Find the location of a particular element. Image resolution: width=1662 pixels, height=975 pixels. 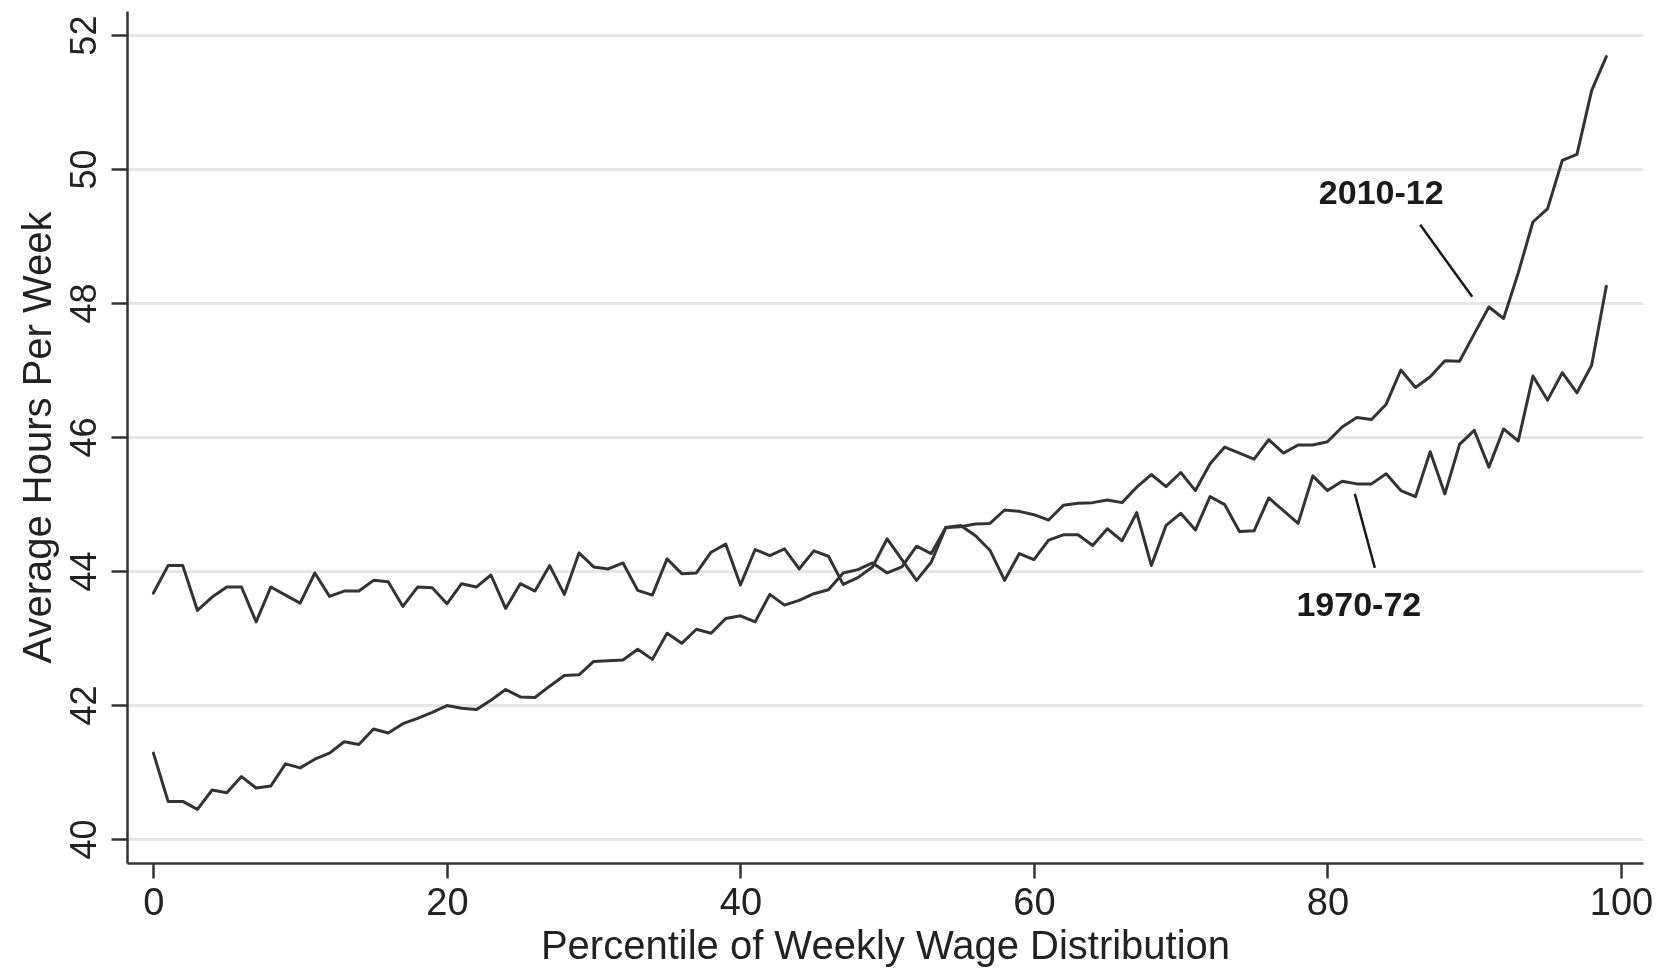

y-tick-label: 48 is located at coordinates (83, 303).